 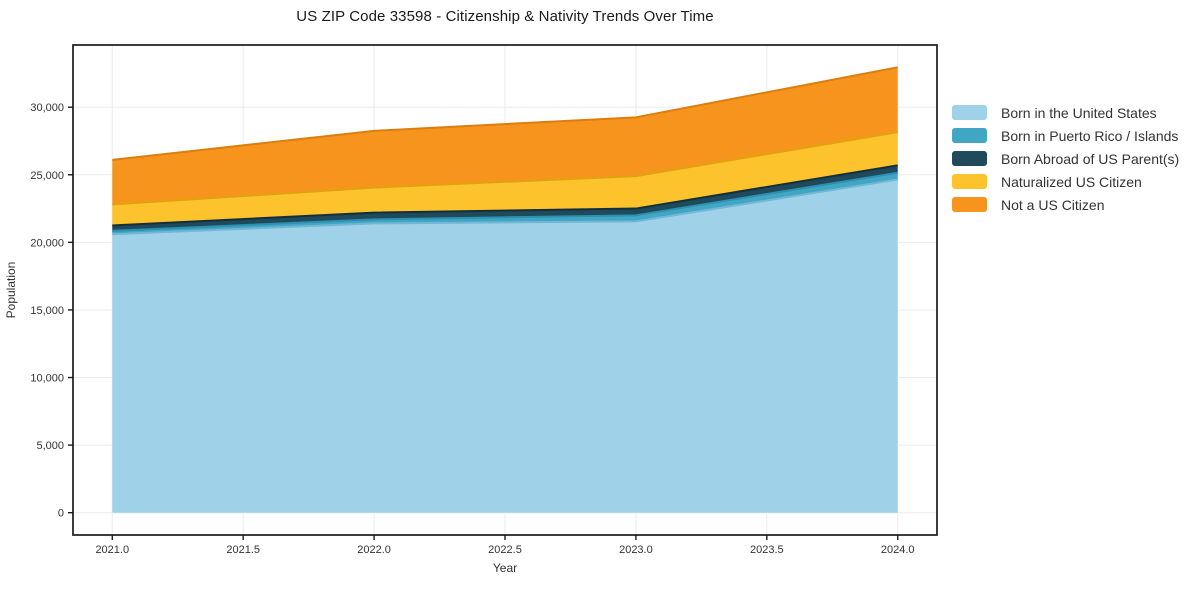 I want to click on legend-item: Born in Puerto Rico / Islands, so click(x=1065, y=135).